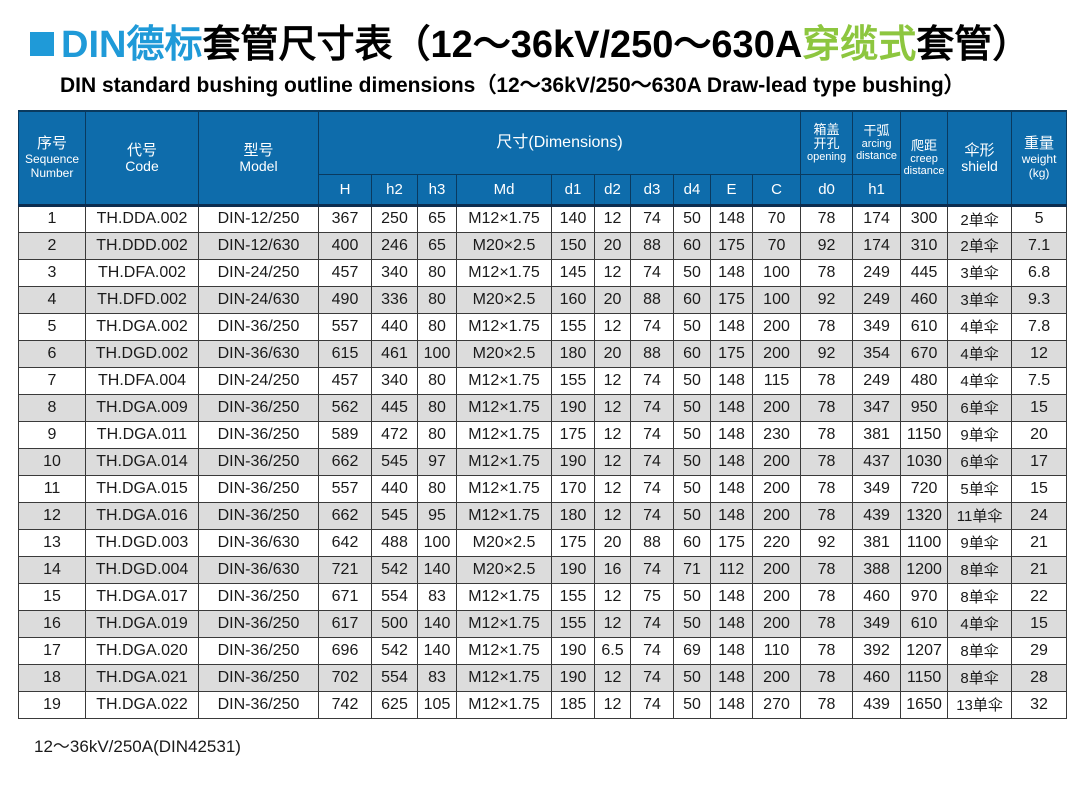 This screenshot has height=790, width=1084. I want to click on cell-code: TH.DGA.017, so click(142, 596).